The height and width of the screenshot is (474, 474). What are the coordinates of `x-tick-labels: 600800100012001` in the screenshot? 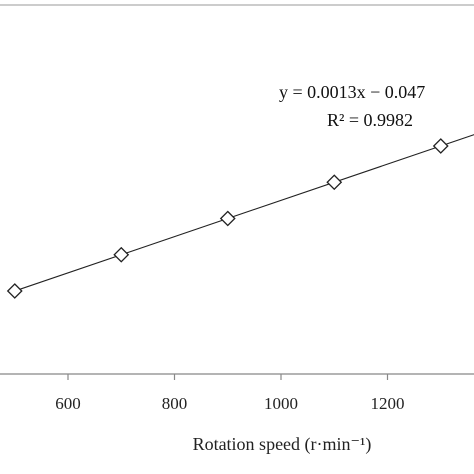 It's located at (230, 403).